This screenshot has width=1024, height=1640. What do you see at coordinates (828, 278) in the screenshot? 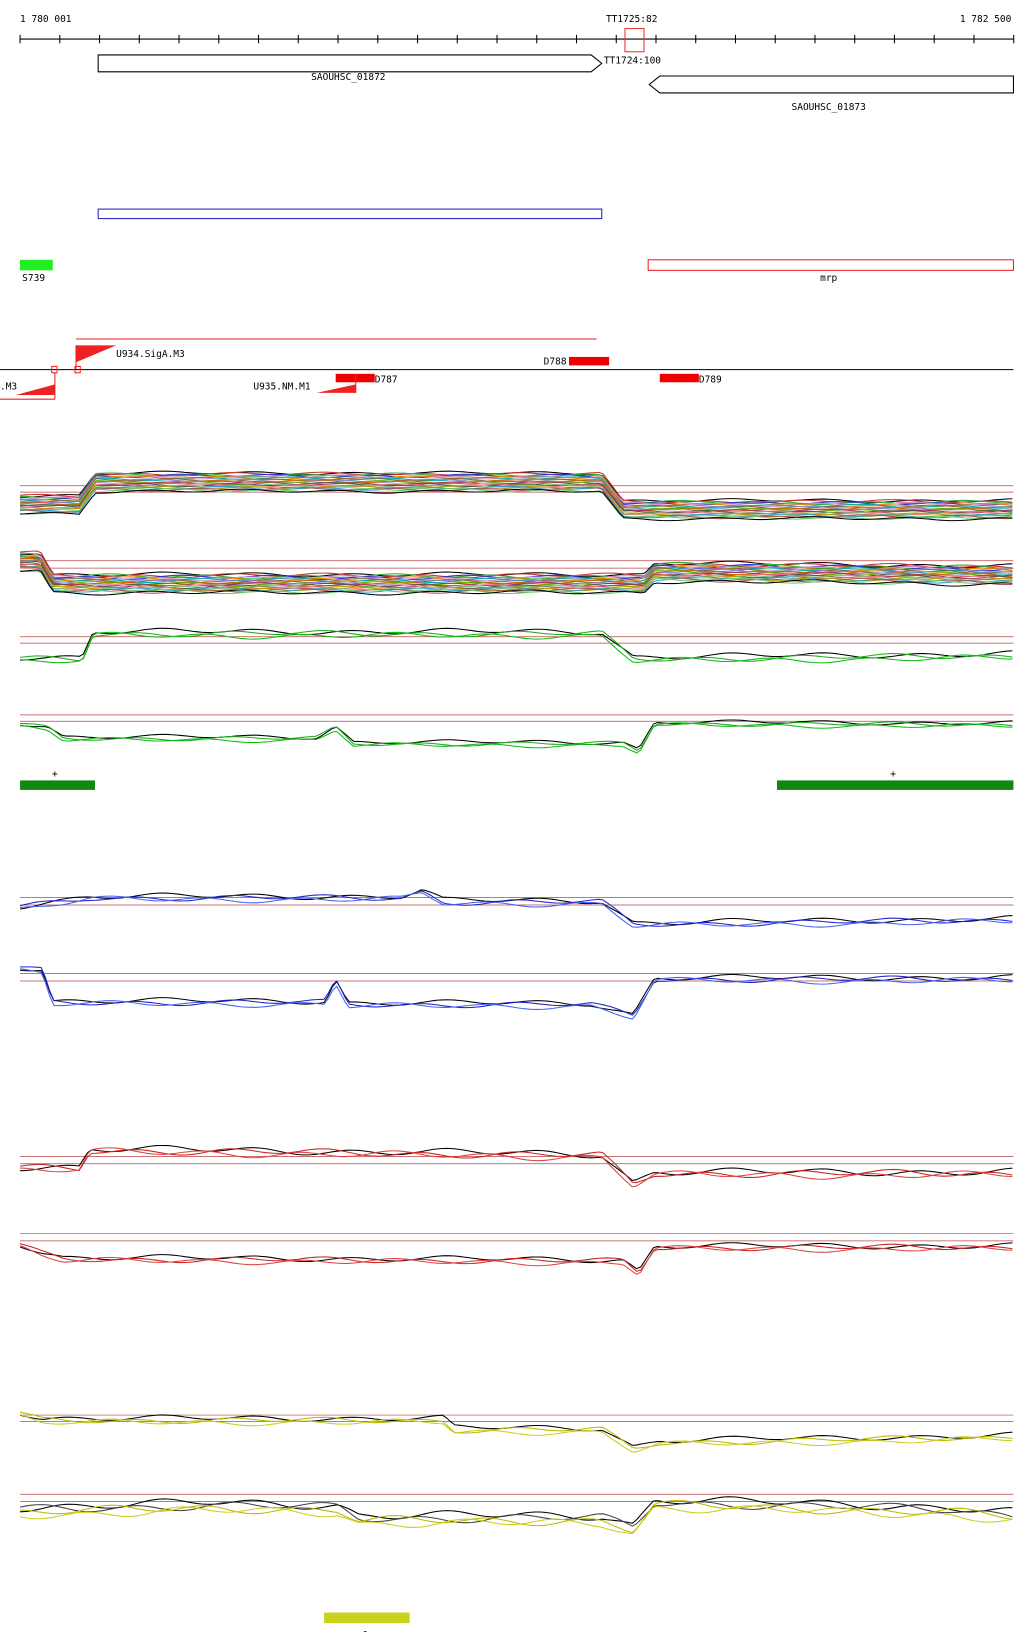
I see `feature-label: mrp` at bounding box center [828, 278].